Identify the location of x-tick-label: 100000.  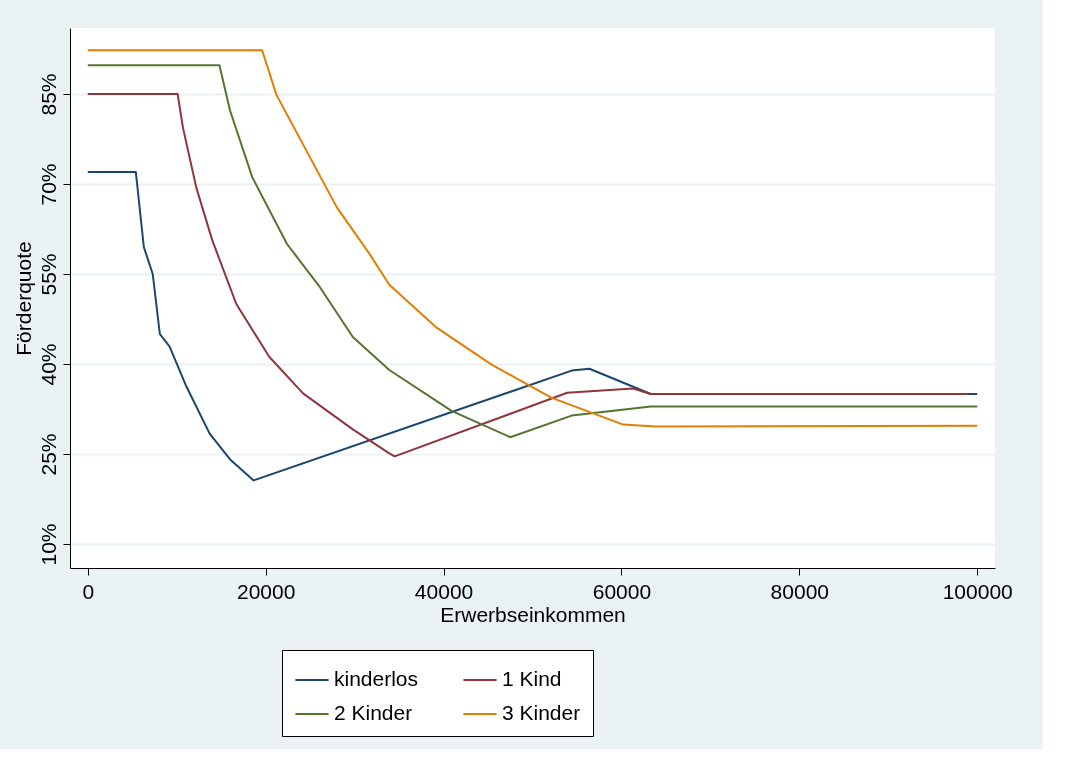
(977, 591).